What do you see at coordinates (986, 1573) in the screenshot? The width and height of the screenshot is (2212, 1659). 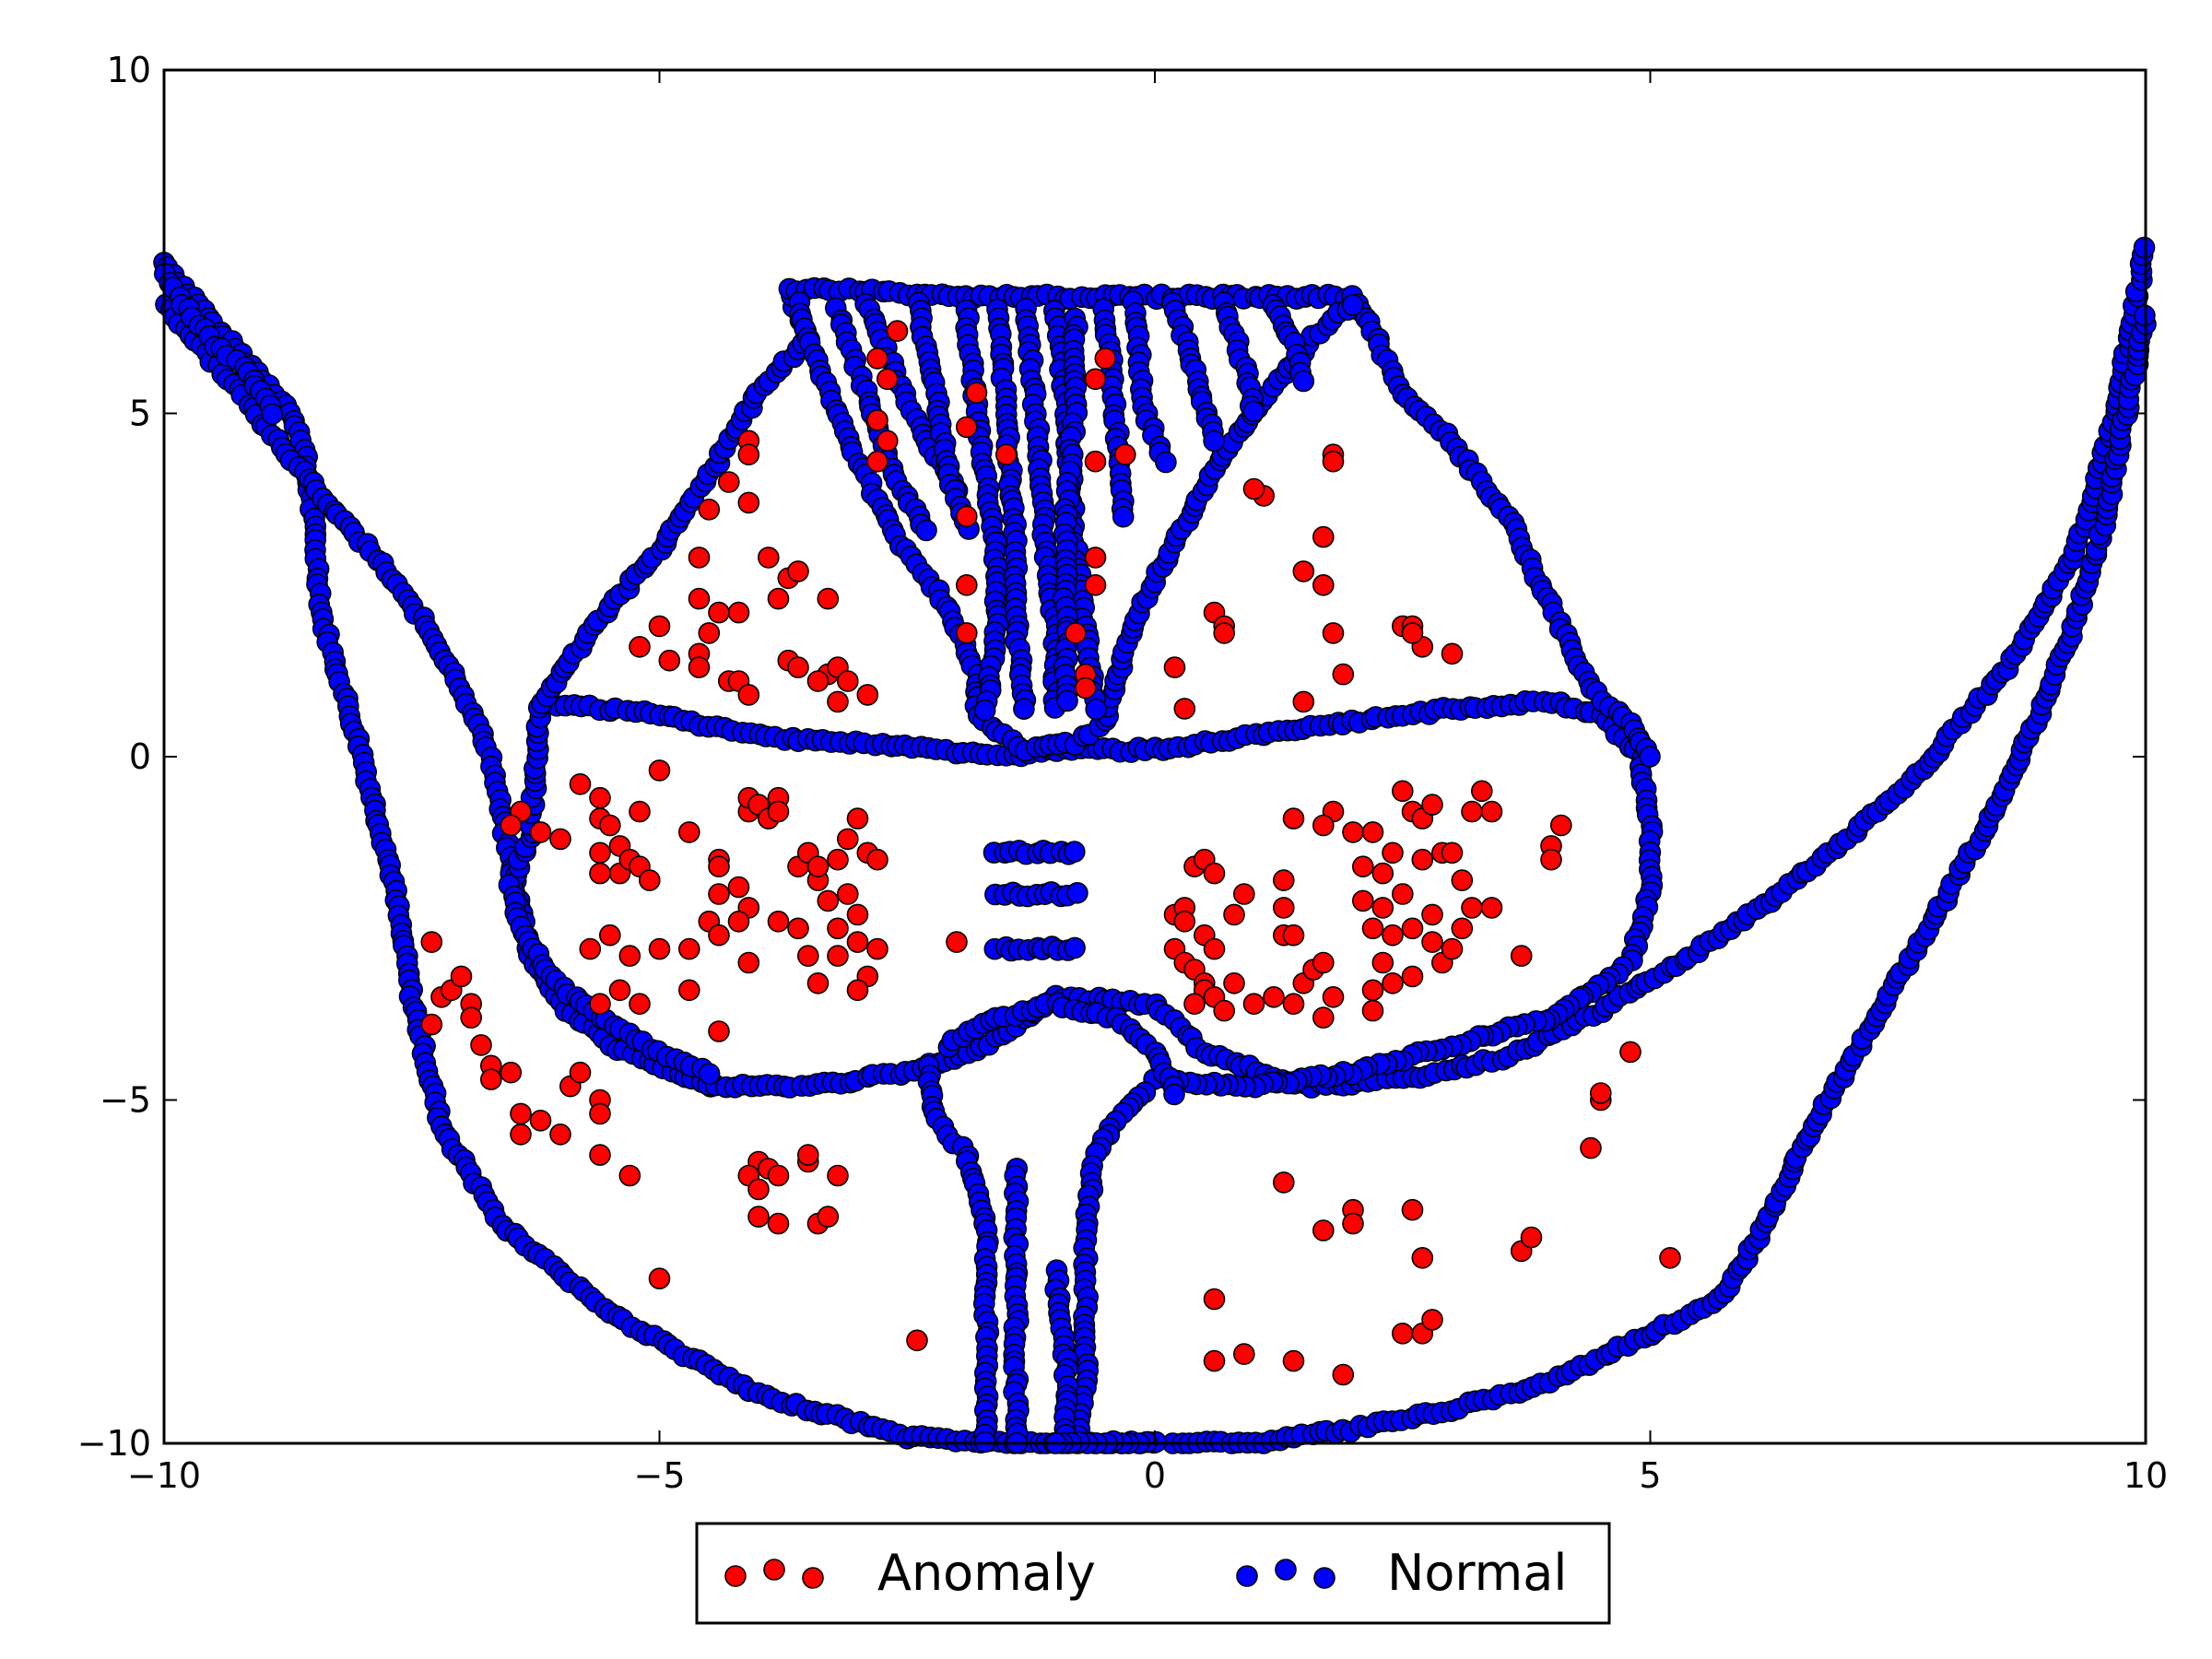 I see `legend-label-anomaly: Anomaly` at bounding box center [986, 1573].